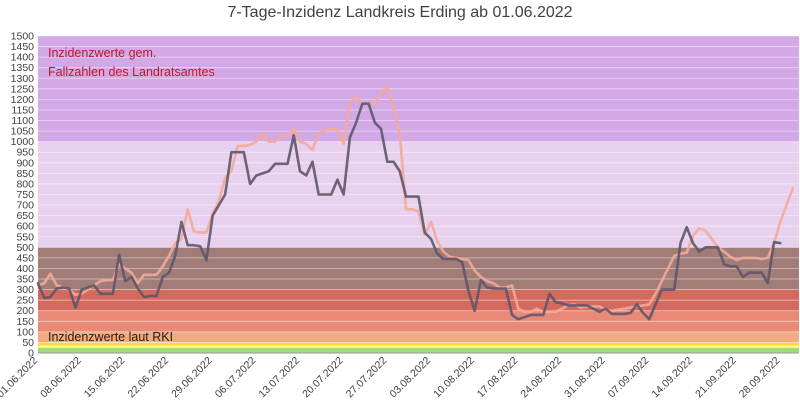  I want to click on y-tick-label: 750, so click(25, 195).